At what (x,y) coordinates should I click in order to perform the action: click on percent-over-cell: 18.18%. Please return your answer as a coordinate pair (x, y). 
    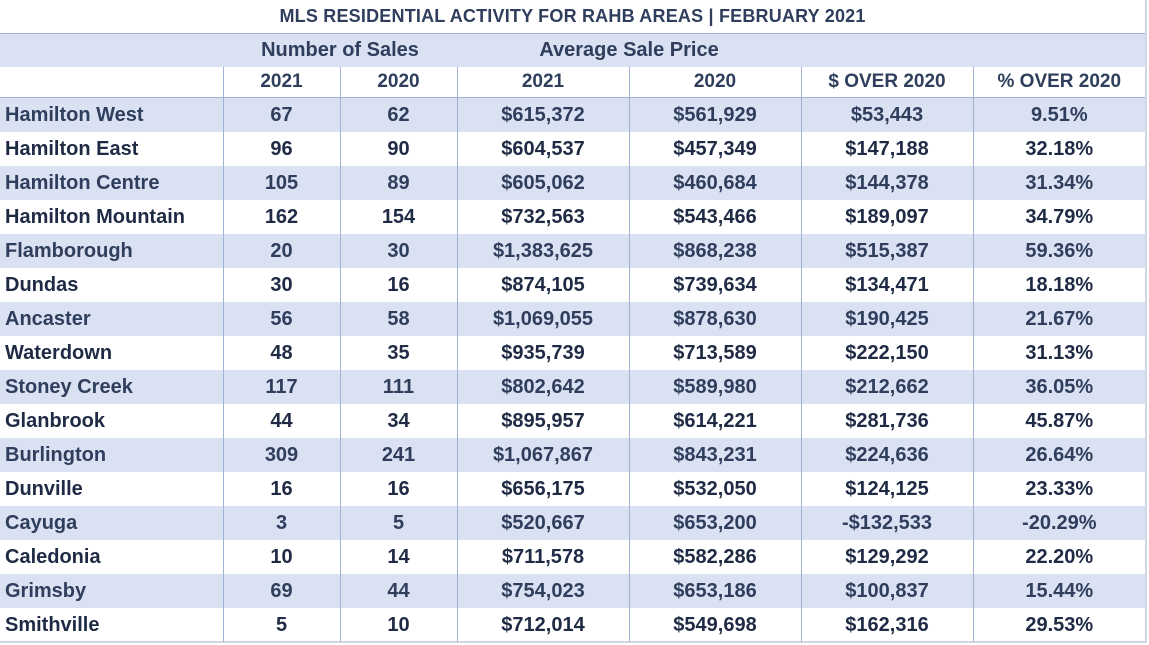
    Looking at the image, I should click on (1059, 285).